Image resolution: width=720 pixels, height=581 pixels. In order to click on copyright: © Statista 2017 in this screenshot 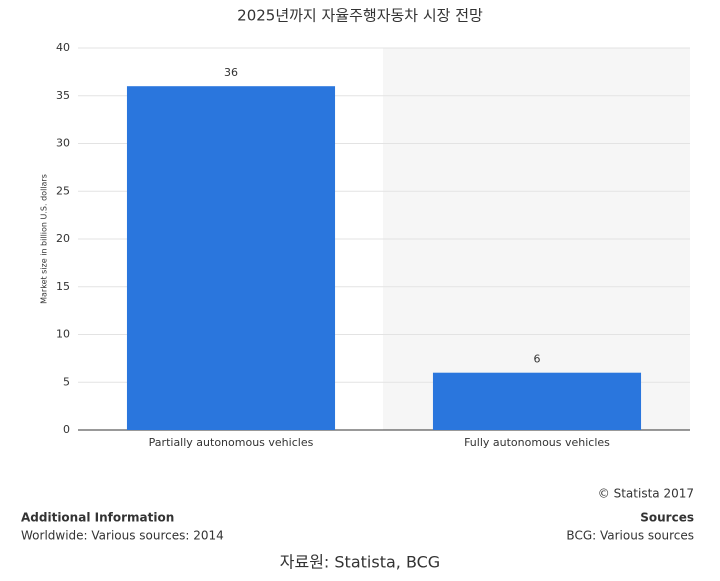, I will do `click(646, 494)`.